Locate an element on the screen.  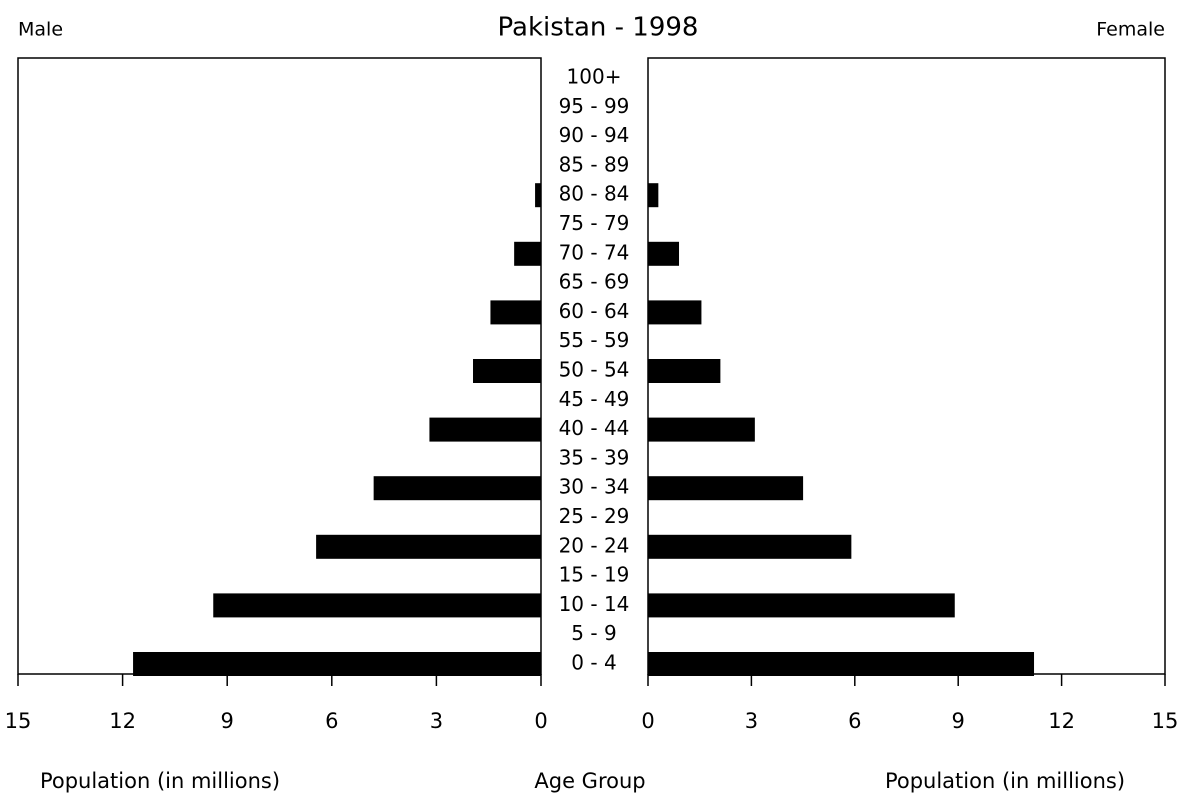
chart-title: Pakistan - 1998 is located at coordinates (598, 28).